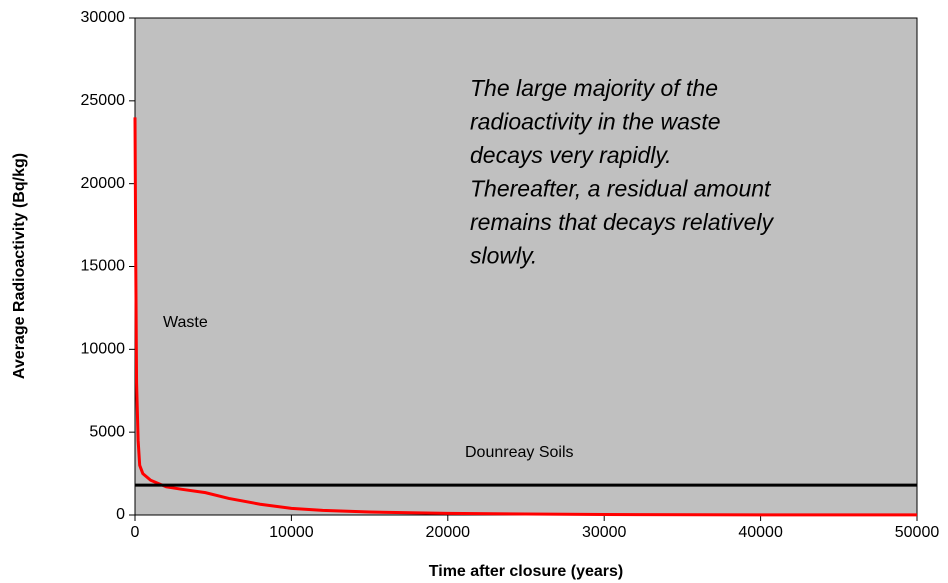 This screenshot has height=583, width=948. Describe the element at coordinates (103, 349) in the screenshot. I see `y-tick-label: 10000` at that location.